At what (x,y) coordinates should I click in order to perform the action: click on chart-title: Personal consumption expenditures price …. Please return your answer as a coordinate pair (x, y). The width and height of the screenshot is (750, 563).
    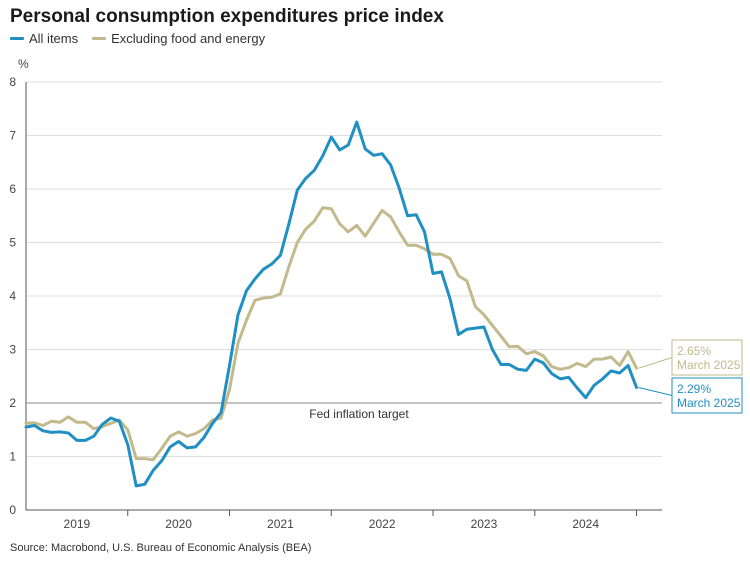
    Looking at the image, I should click on (227, 16).